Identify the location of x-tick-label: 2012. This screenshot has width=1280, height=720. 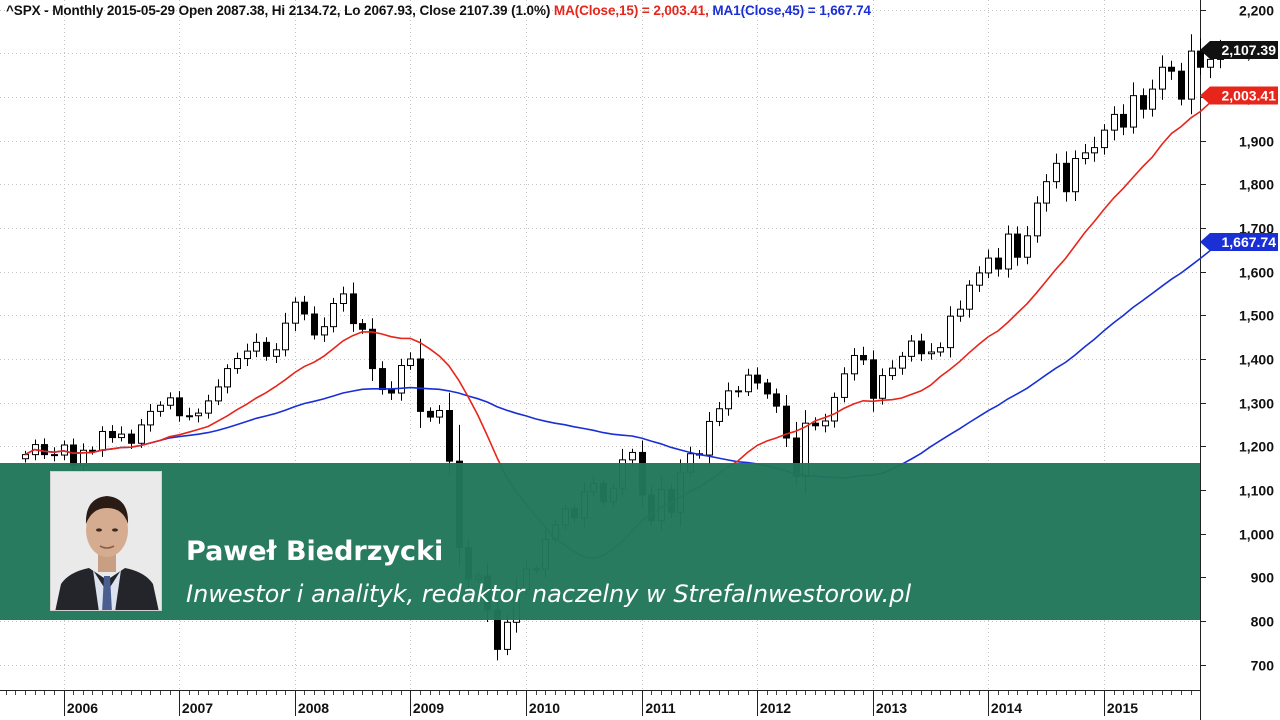
(775, 708).